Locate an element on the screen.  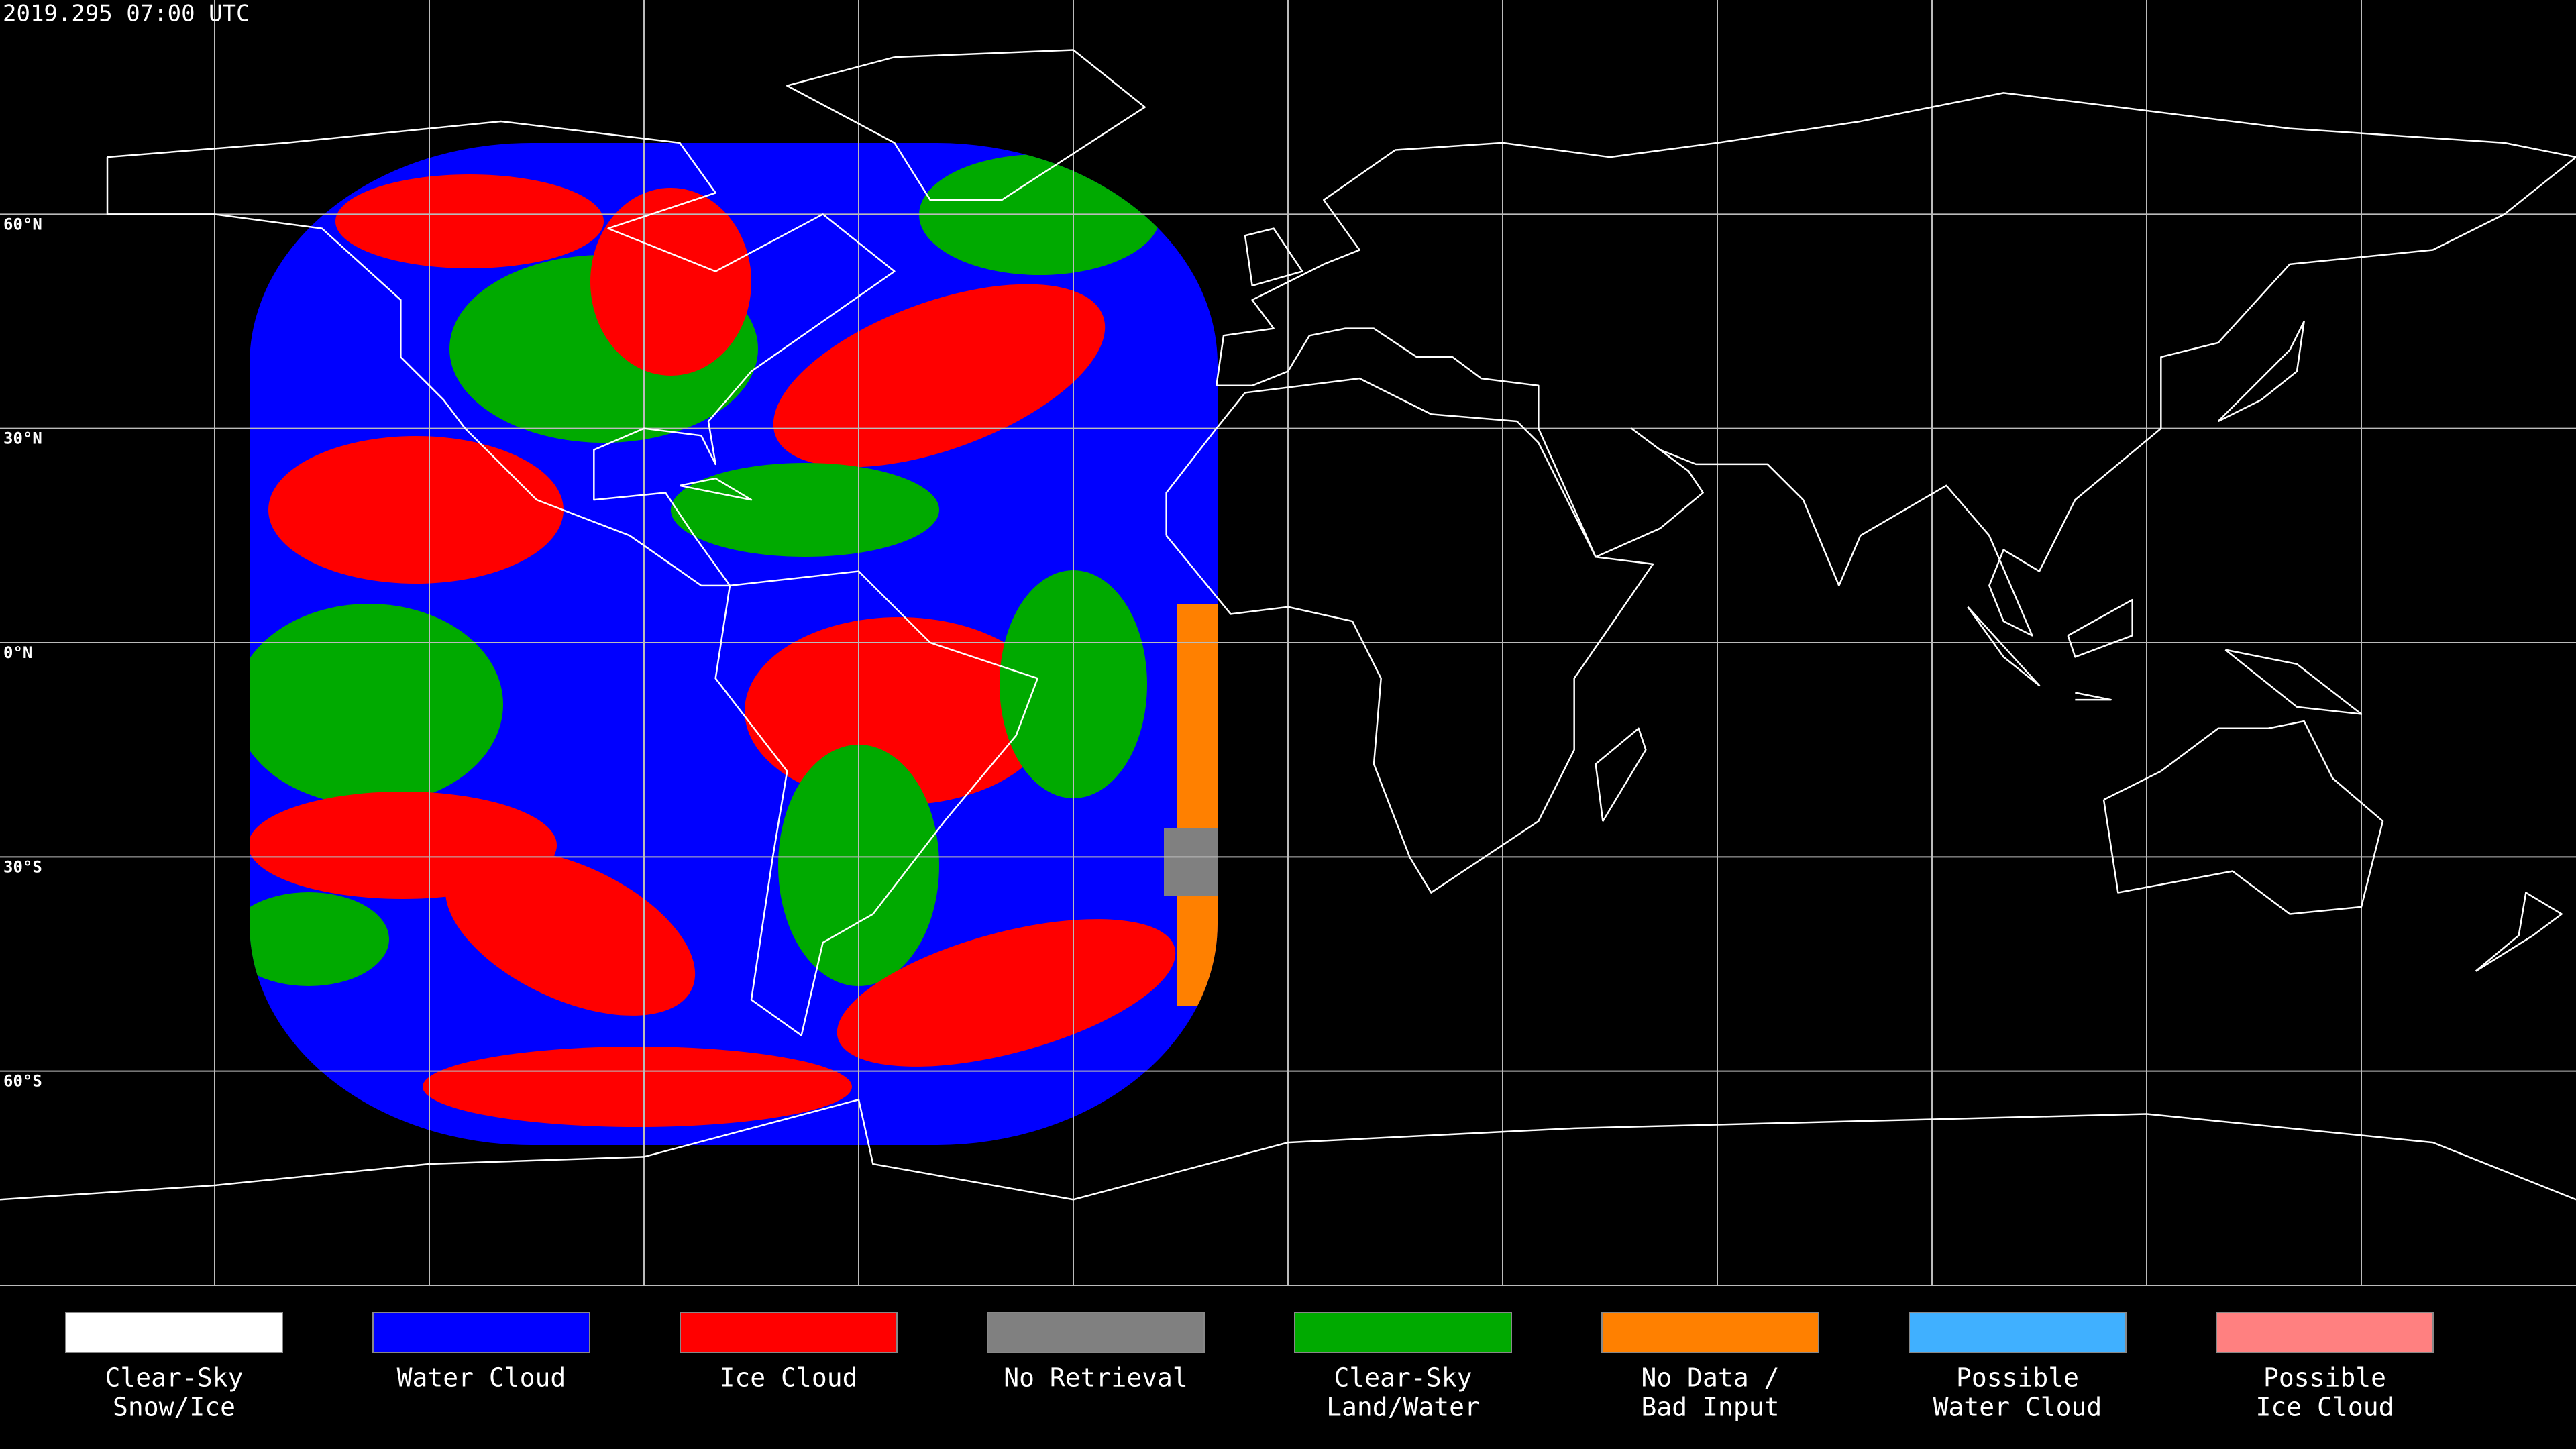
legend-label: Snow/Ice is located at coordinates (174, 1407).